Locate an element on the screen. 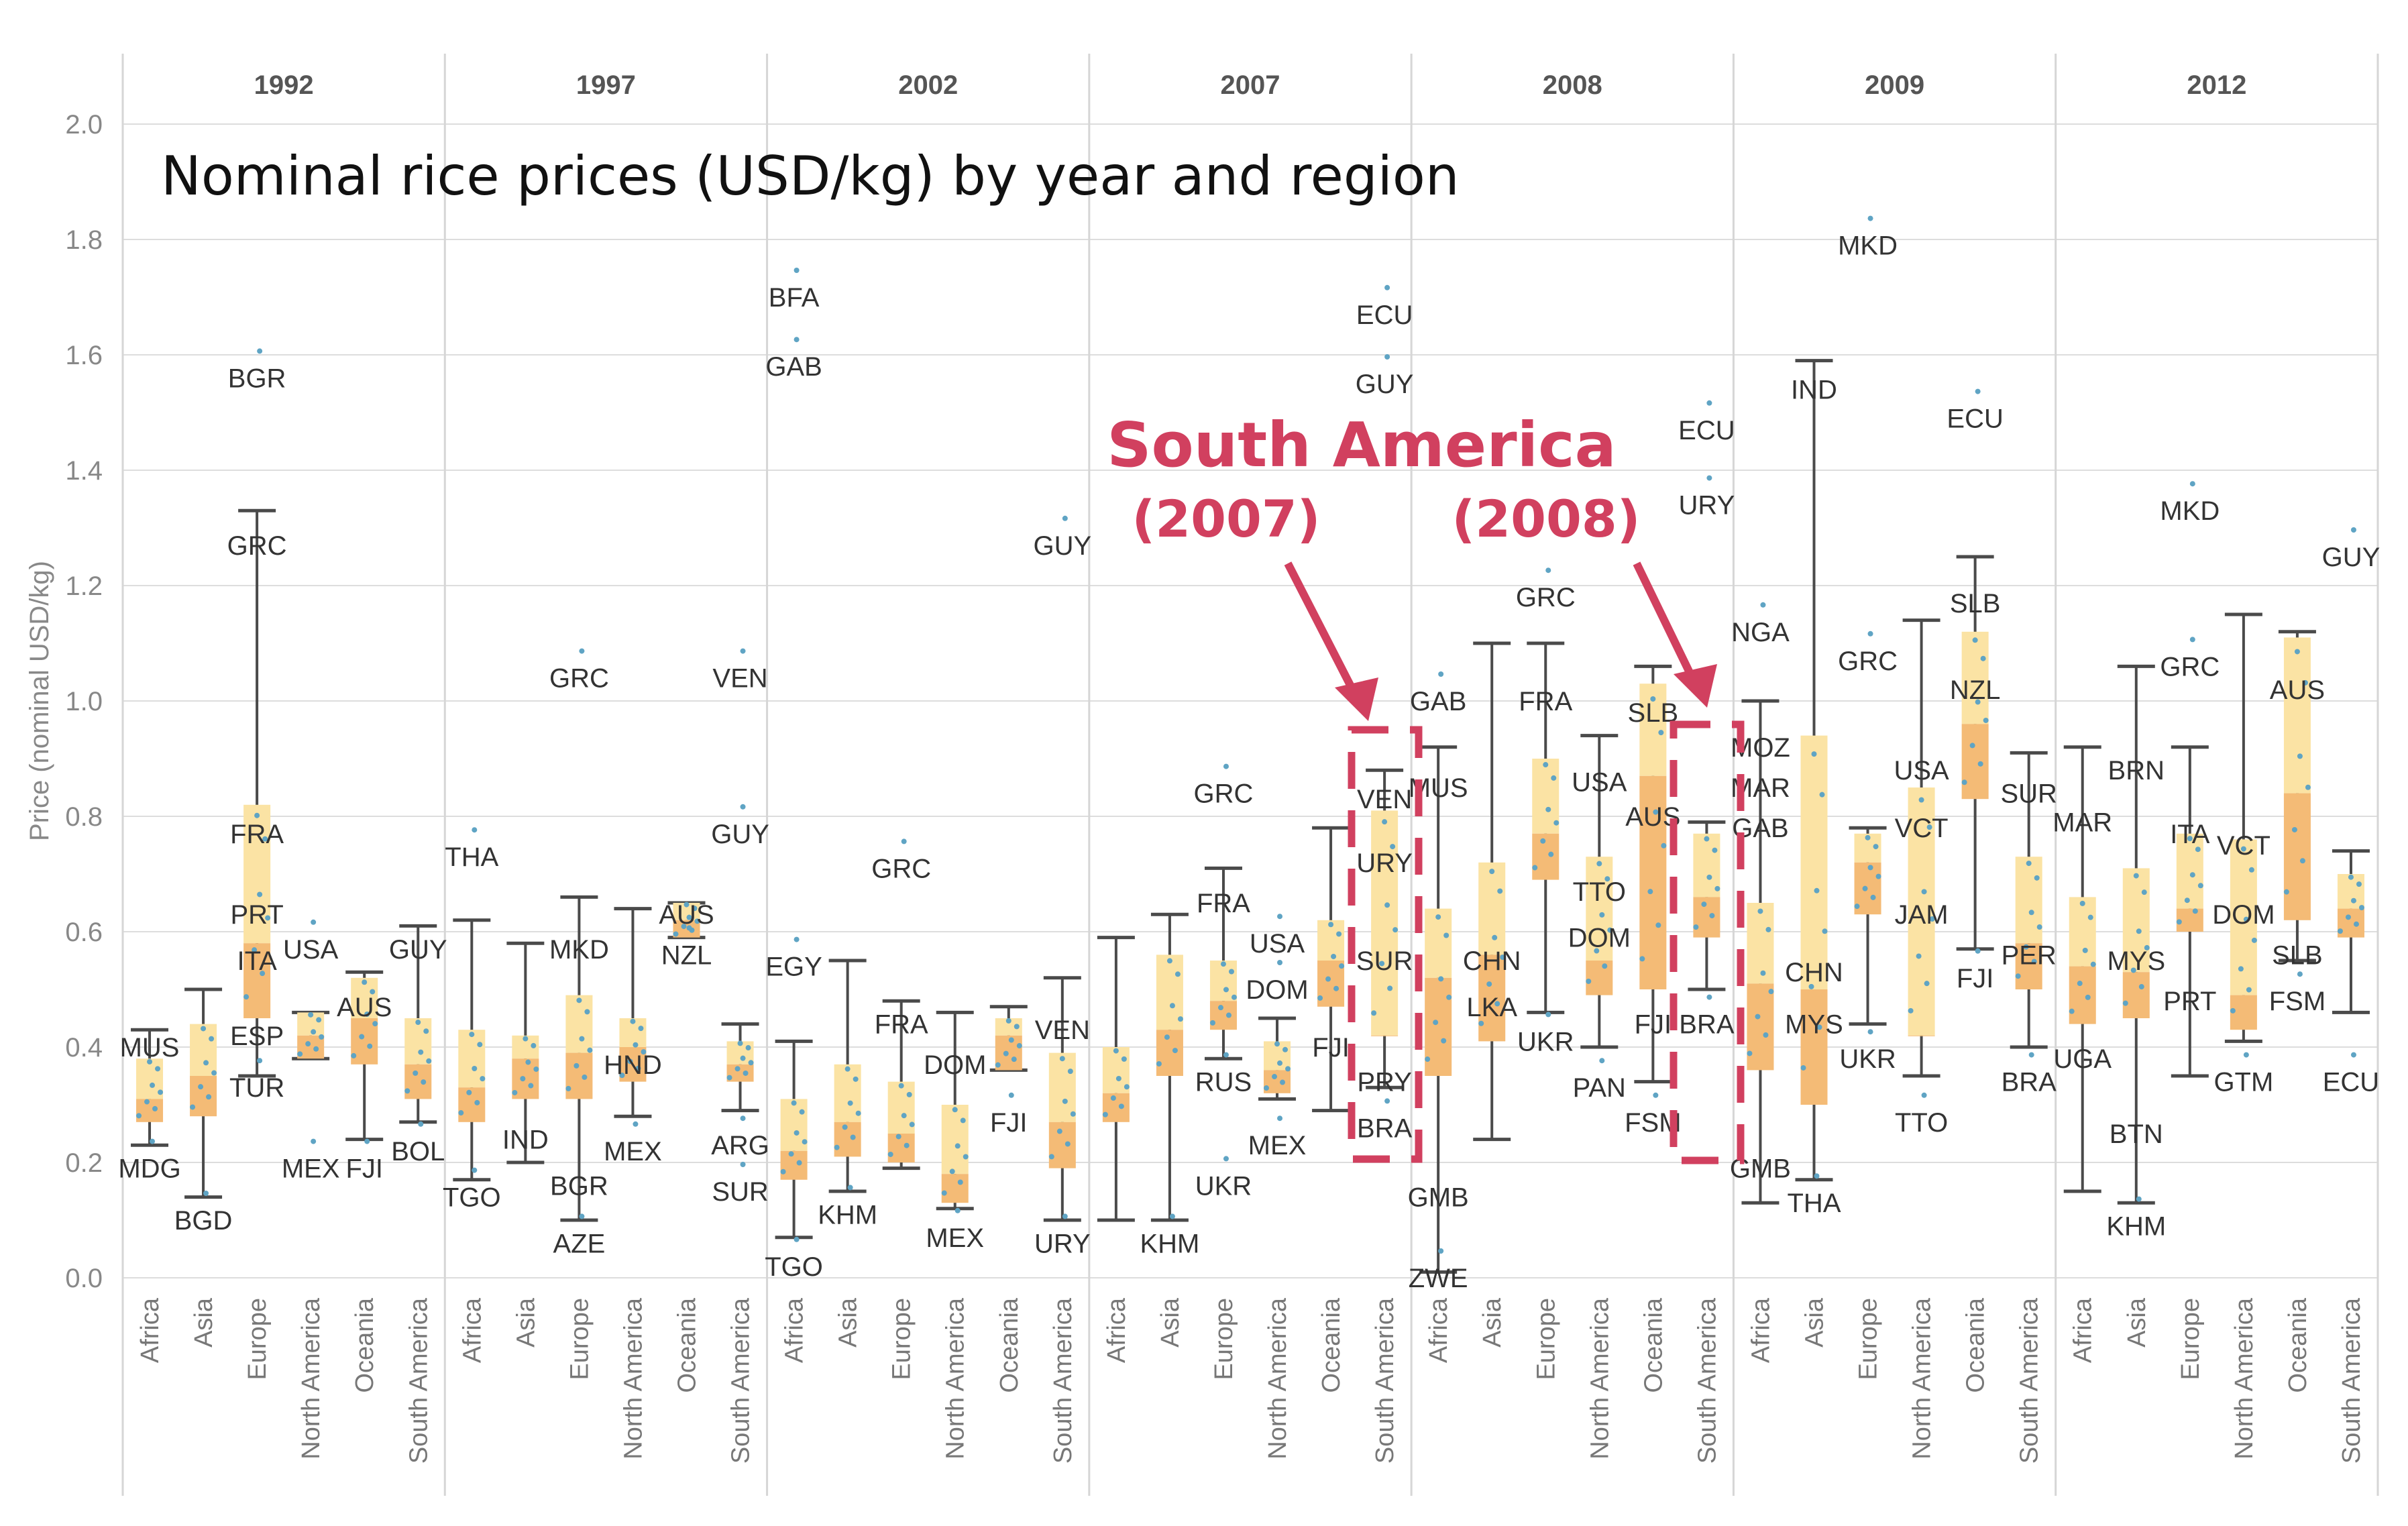 The image size is (2408, 1526). country-label: VEN is located at coordinates (1062, 1030).